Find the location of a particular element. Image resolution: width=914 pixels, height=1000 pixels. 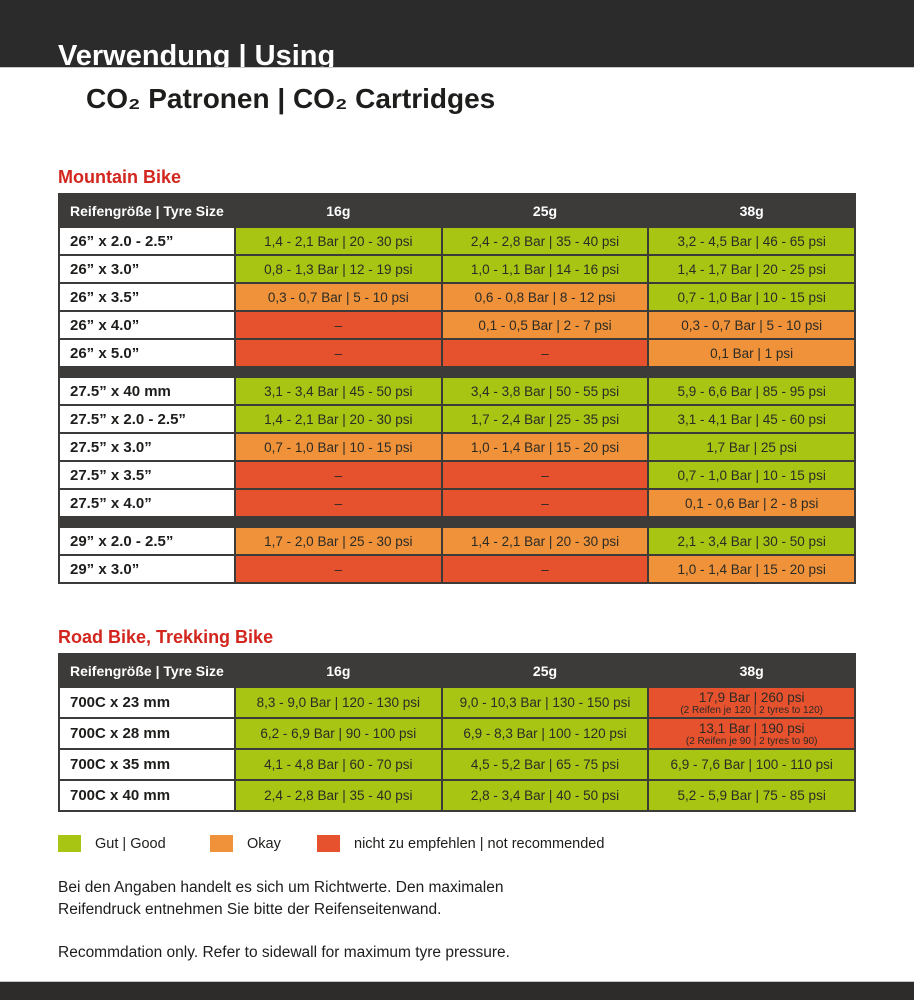

pressure-value: 0,1 - 0,5 Bar | 2 - 7 psi is located at coordinates (545, 325).